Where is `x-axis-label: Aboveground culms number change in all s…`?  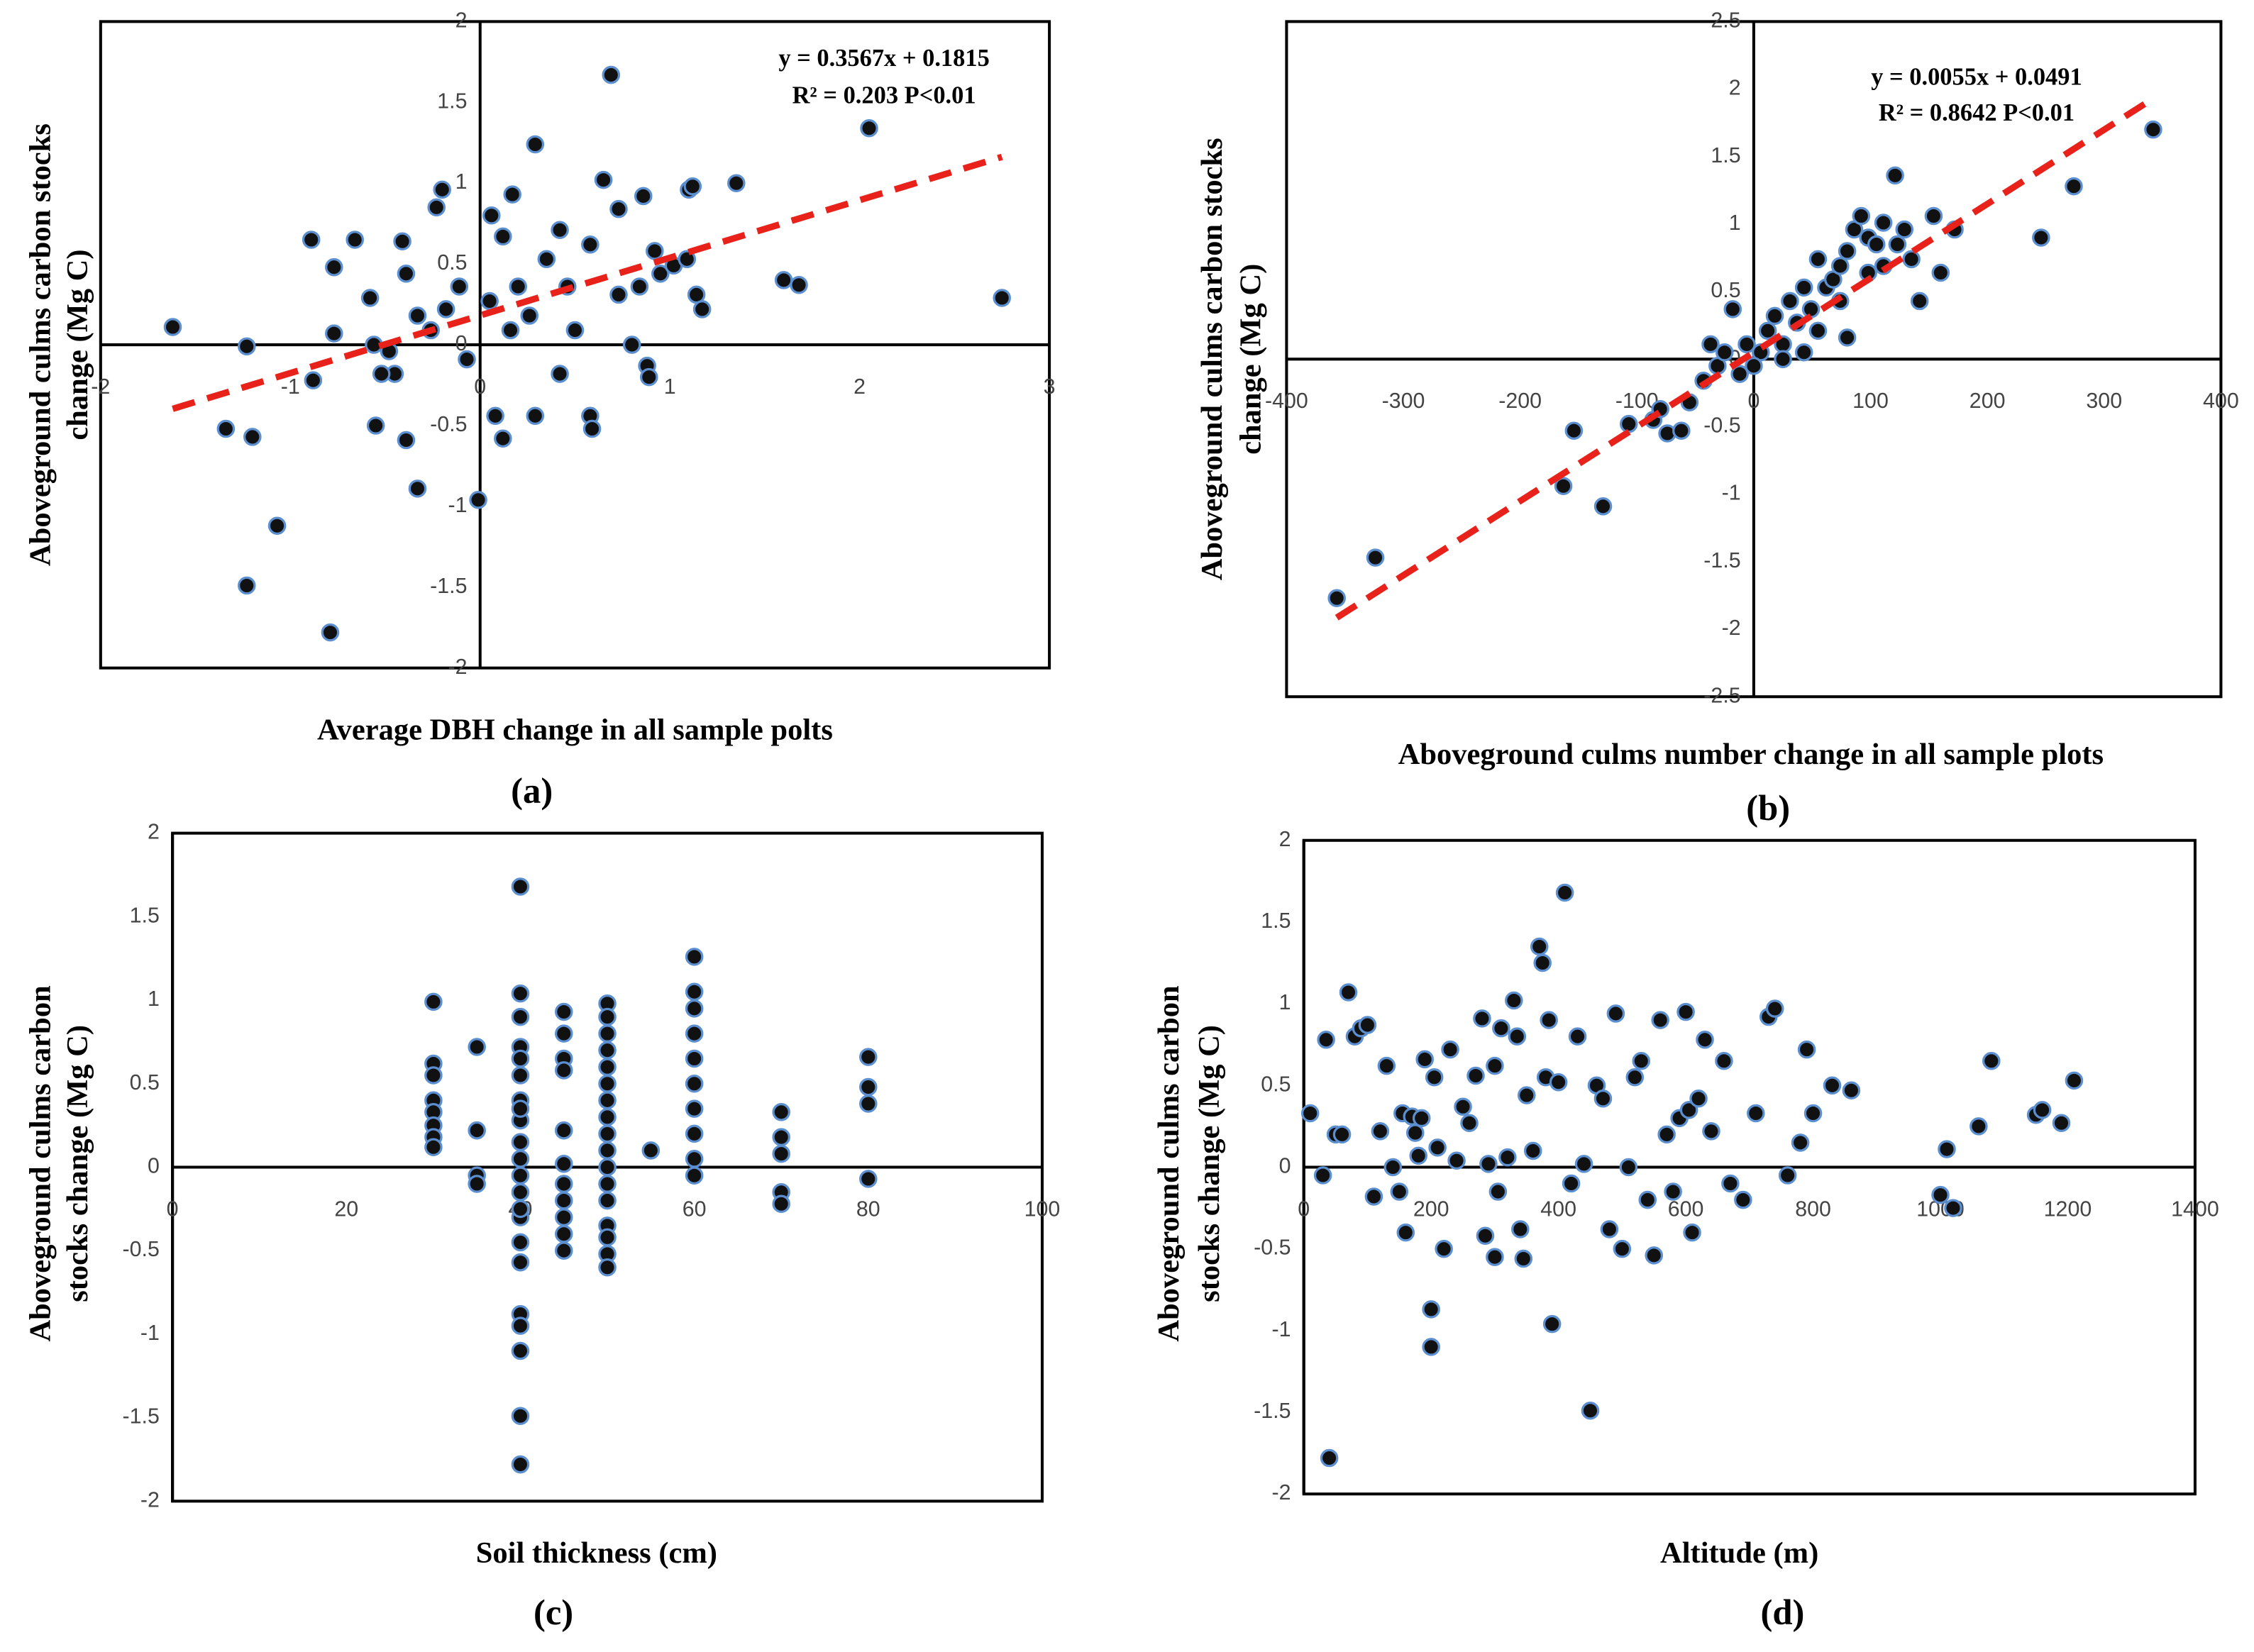
x-axis-label: Aboveground culms number change in all s… is located at coordinates (1751, 755).